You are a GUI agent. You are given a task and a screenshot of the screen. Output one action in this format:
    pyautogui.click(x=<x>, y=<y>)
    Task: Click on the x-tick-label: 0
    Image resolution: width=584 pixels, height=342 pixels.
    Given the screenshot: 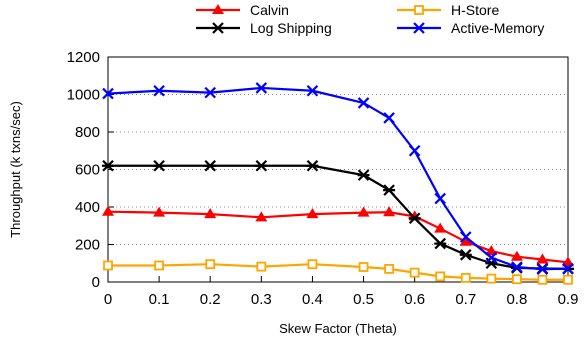 What is the action you would take?
    pyautogui.click(x=108, y=299)
    